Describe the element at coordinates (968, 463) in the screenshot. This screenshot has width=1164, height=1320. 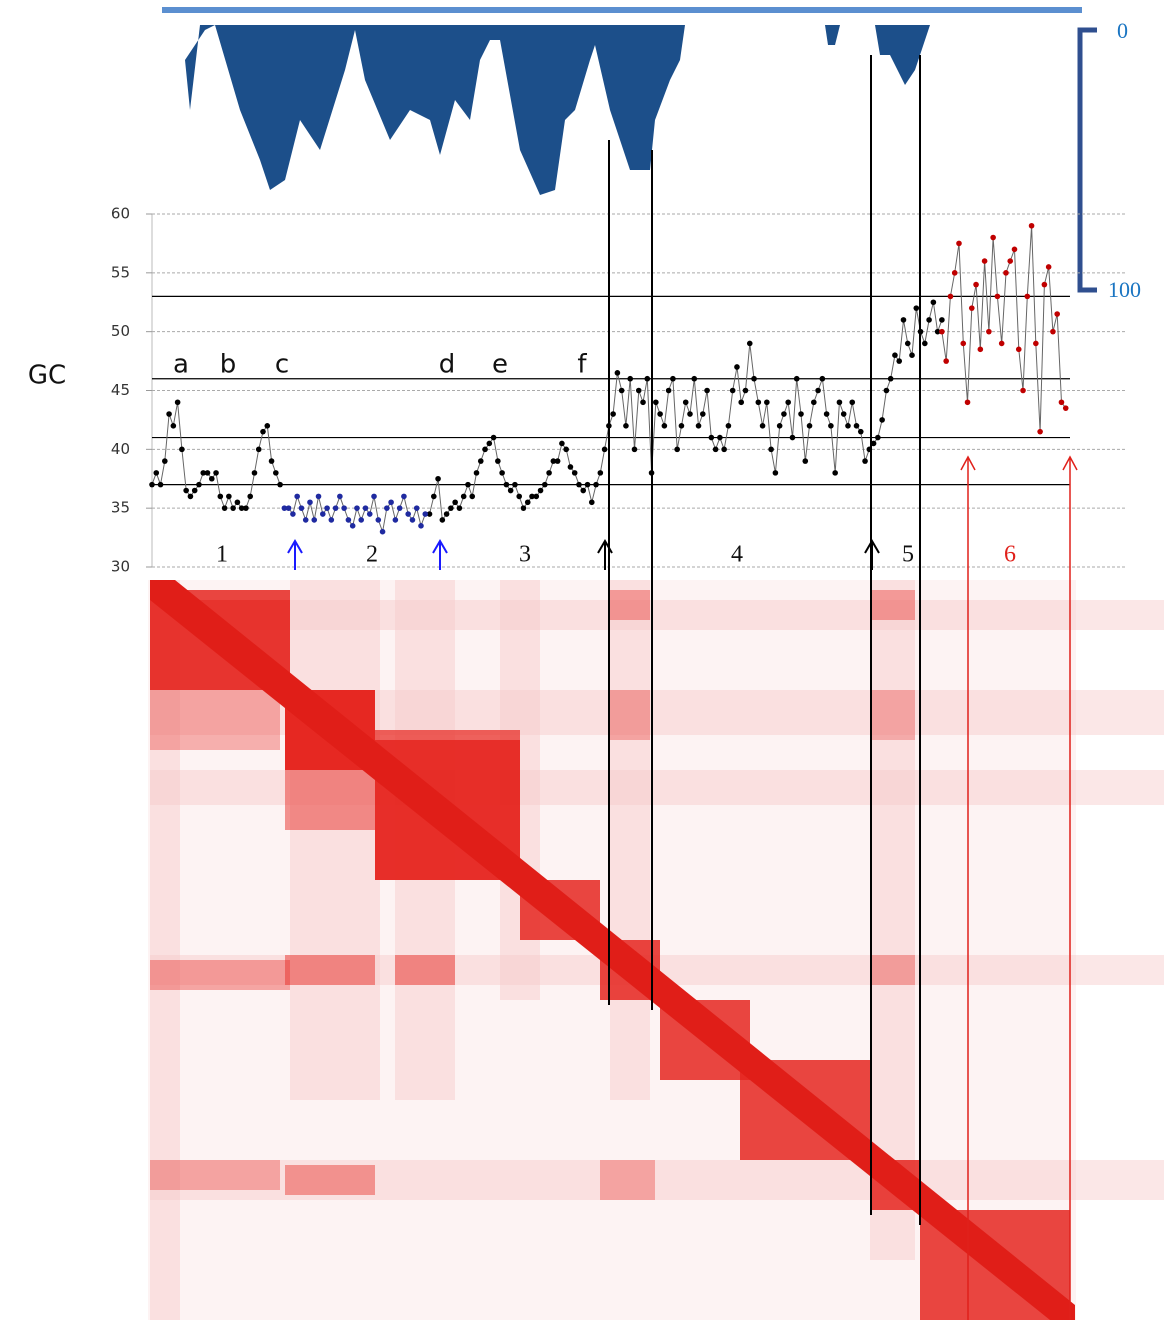
I see `arrow-head` at that location.